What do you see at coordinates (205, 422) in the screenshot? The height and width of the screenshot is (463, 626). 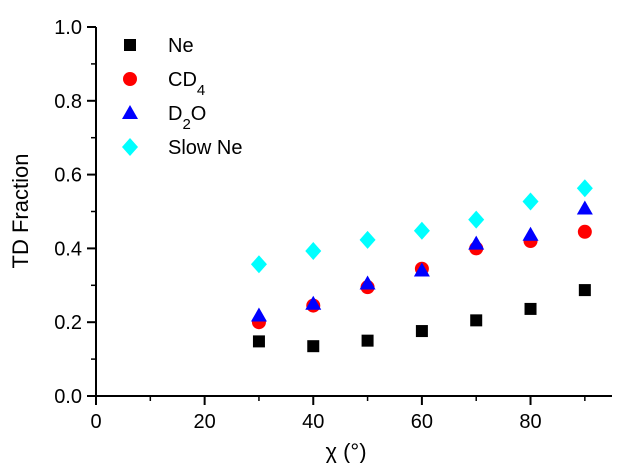 I see `x-tick-label: 20` at bounding box center [205, 422].